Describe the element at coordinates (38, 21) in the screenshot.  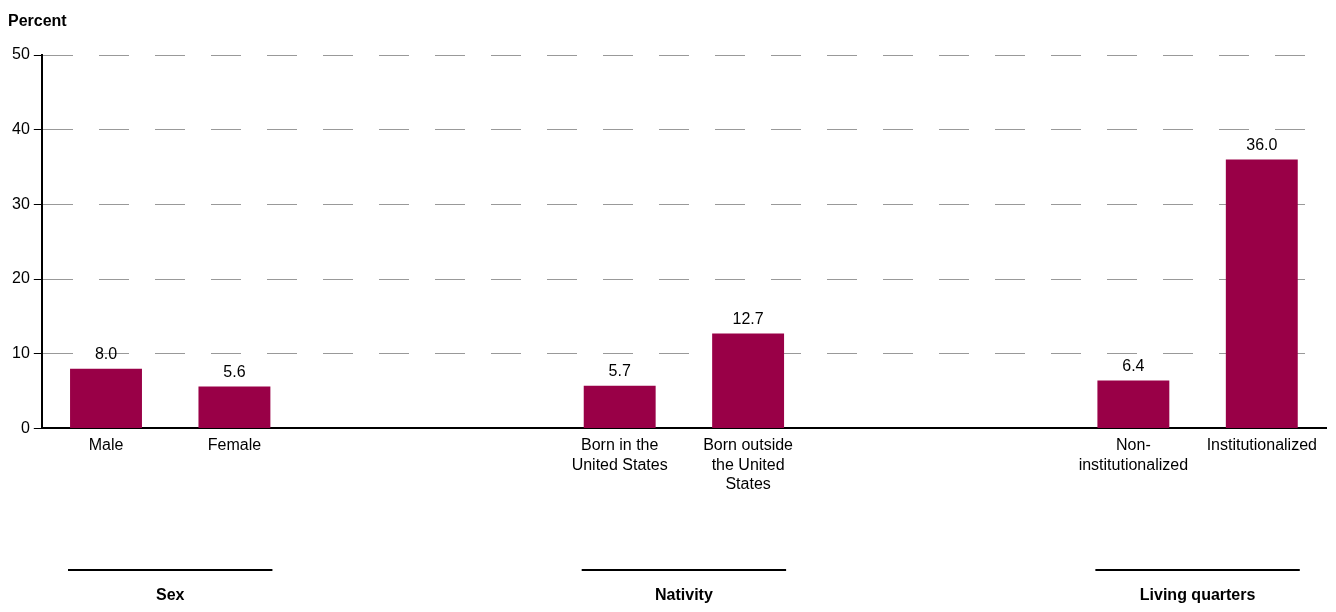
I see `y-axis-title: Percent` at that location.